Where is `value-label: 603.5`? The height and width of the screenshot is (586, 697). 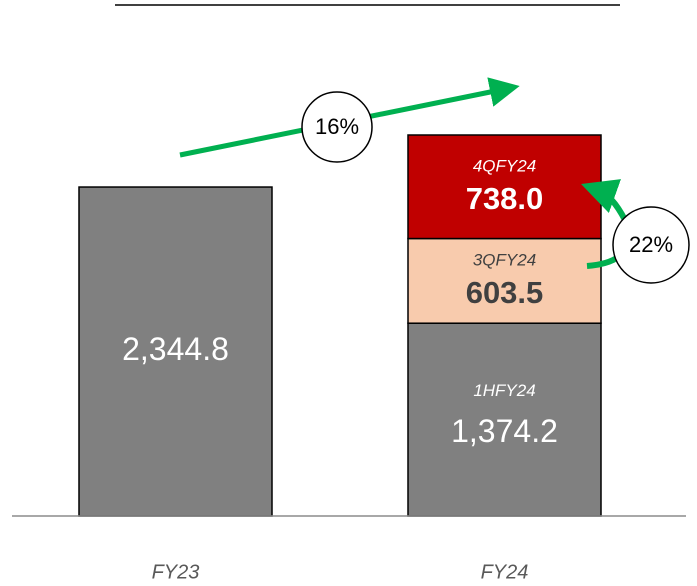 value-label: 603.5 is located at coordinates (505, 292).